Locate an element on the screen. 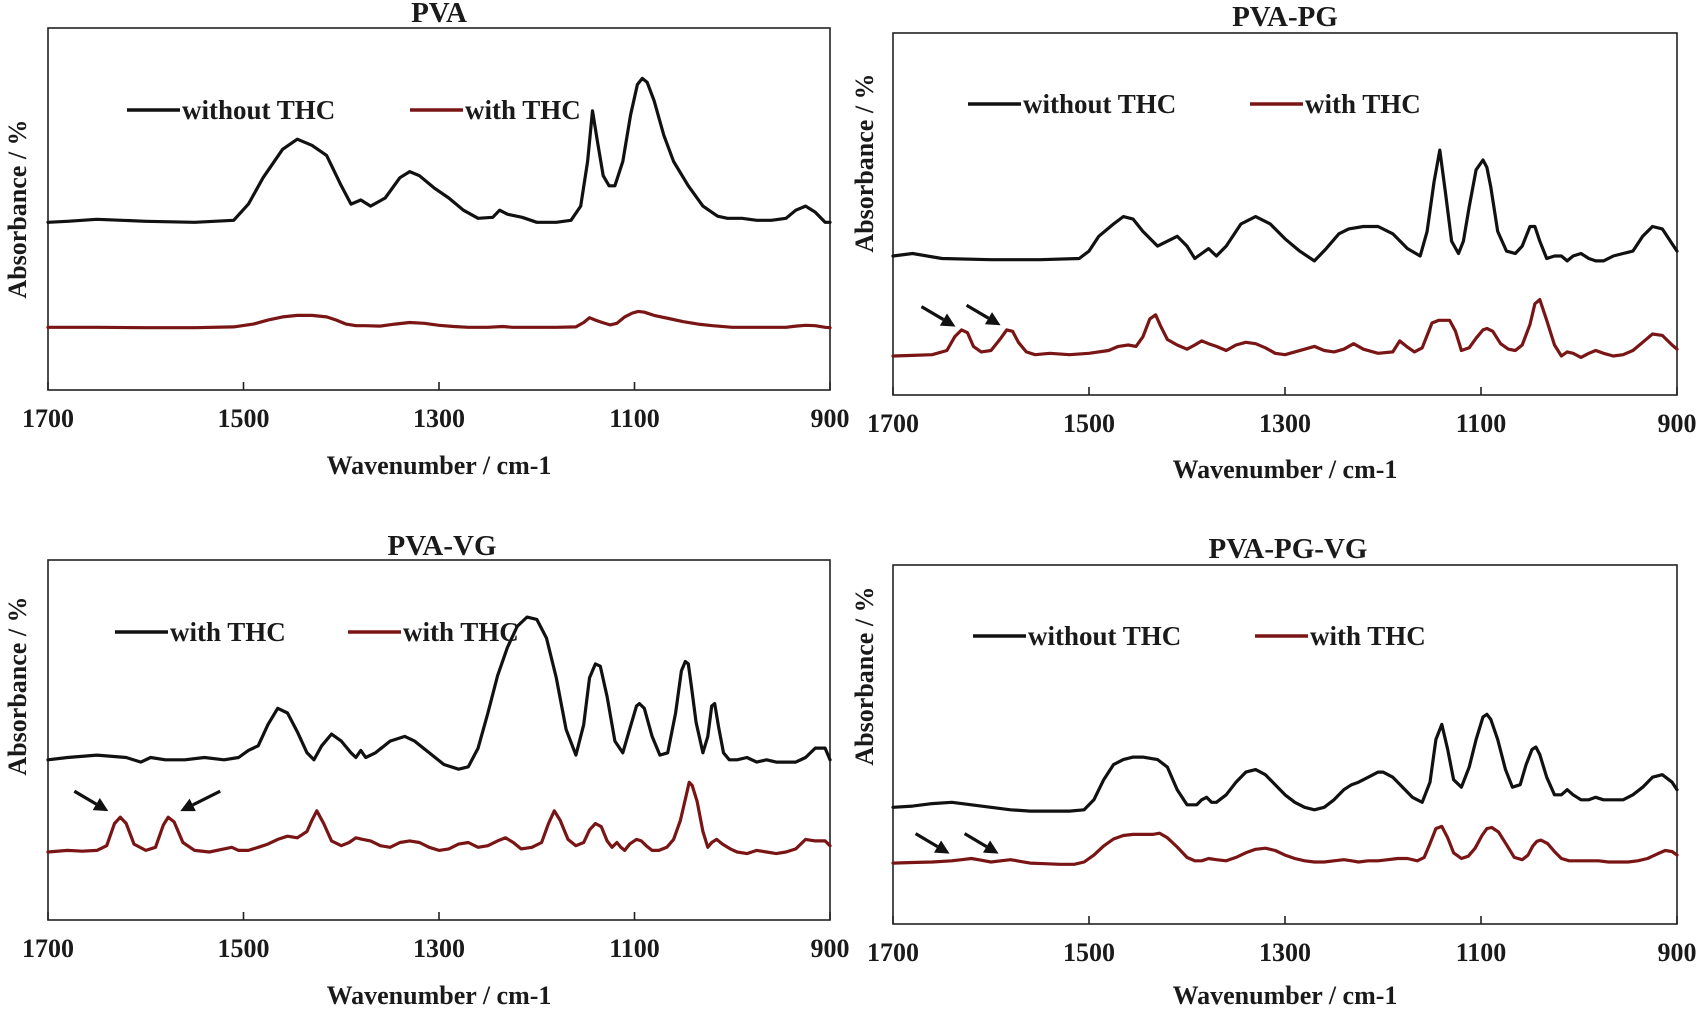 This screenshot has height=1010, width=1698. legend-label-with-thc-black: with THC is located at coordinates (228, 632).